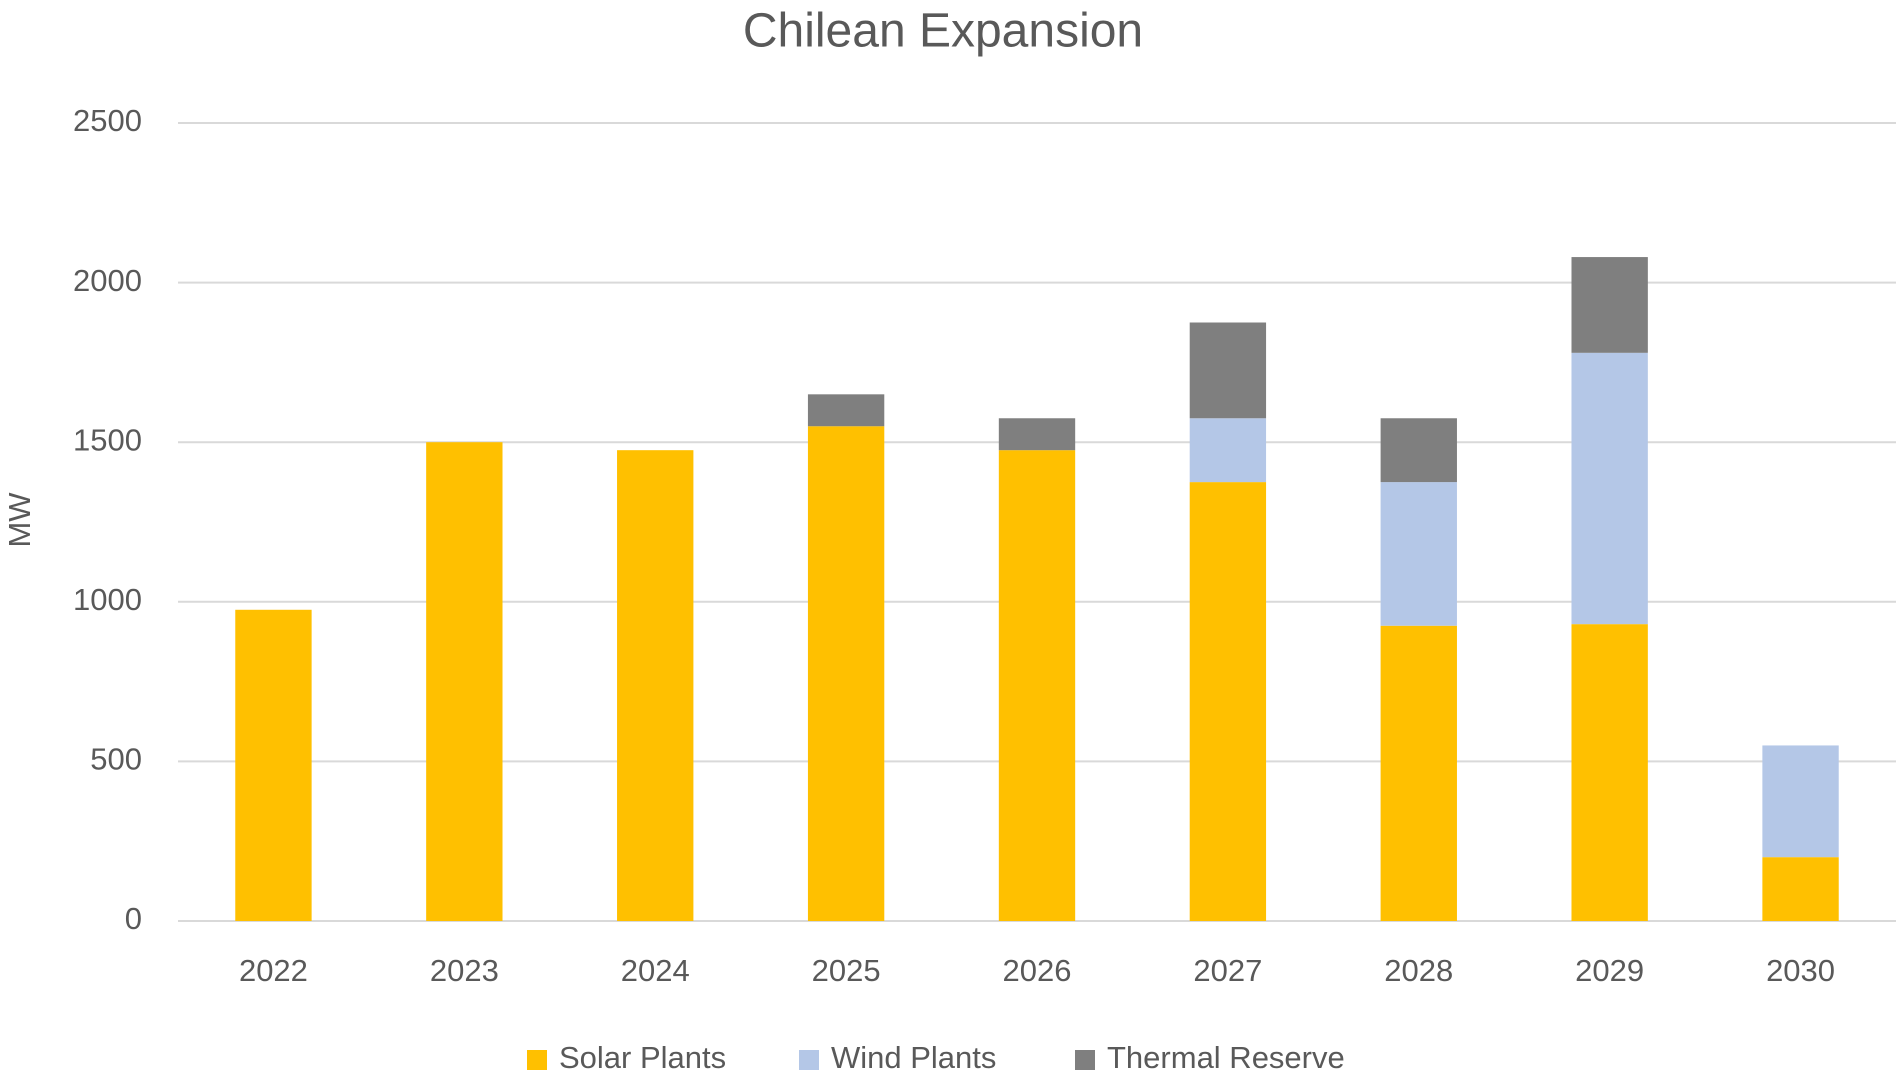 This screenshot has width=1896, height=1081. Describe the element at coordinates (1800, 970) in the screenshot. I see `x-tick-label: 2030` at that location.